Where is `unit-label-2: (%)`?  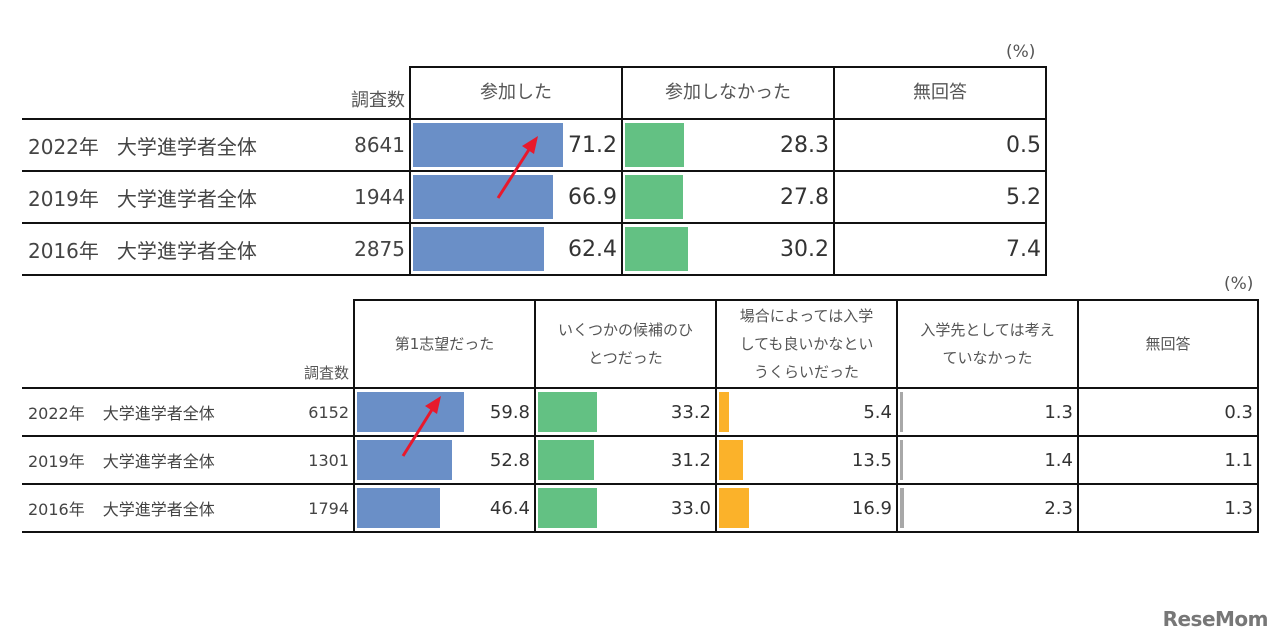
unit-label-2: (%) is located at coordinates (1239, 284).